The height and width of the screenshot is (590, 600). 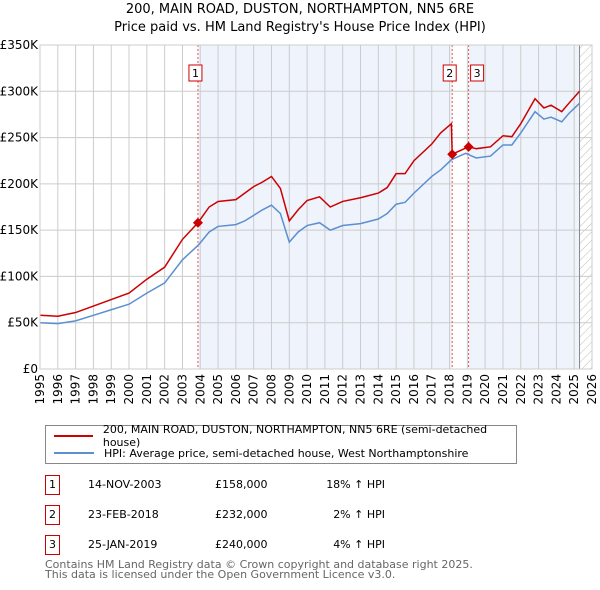 What do you see at coordinates (359, 544) in the screenshot?
I see `transaction-hpi: 4% ↑ HPI` at bounding box center [359, 544].